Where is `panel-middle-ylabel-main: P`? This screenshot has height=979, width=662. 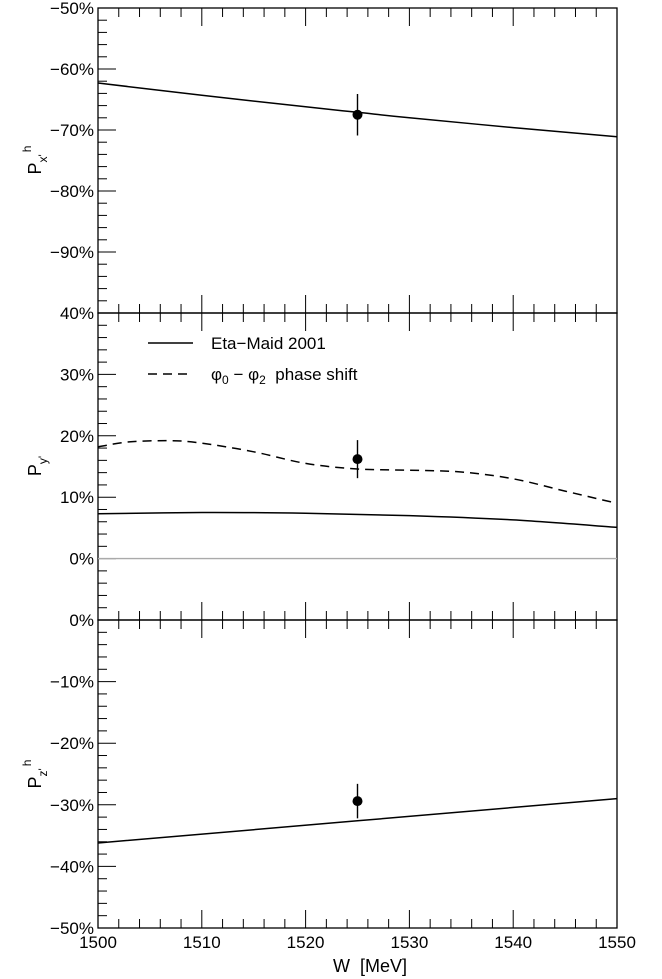
panel-middle-ylabel-main: P is located at coordinates (35, 470).